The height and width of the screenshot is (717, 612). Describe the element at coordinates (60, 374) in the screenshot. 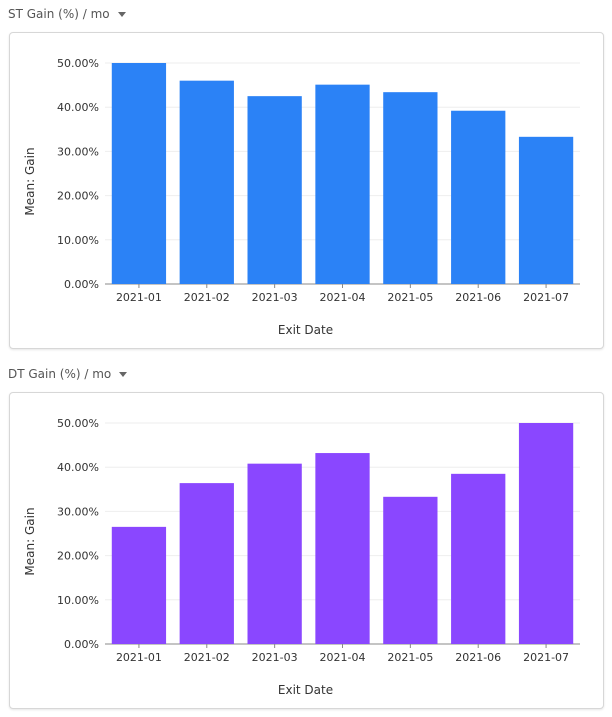

I see `panel-title-text: DT Gain (%) / mo` at that location.